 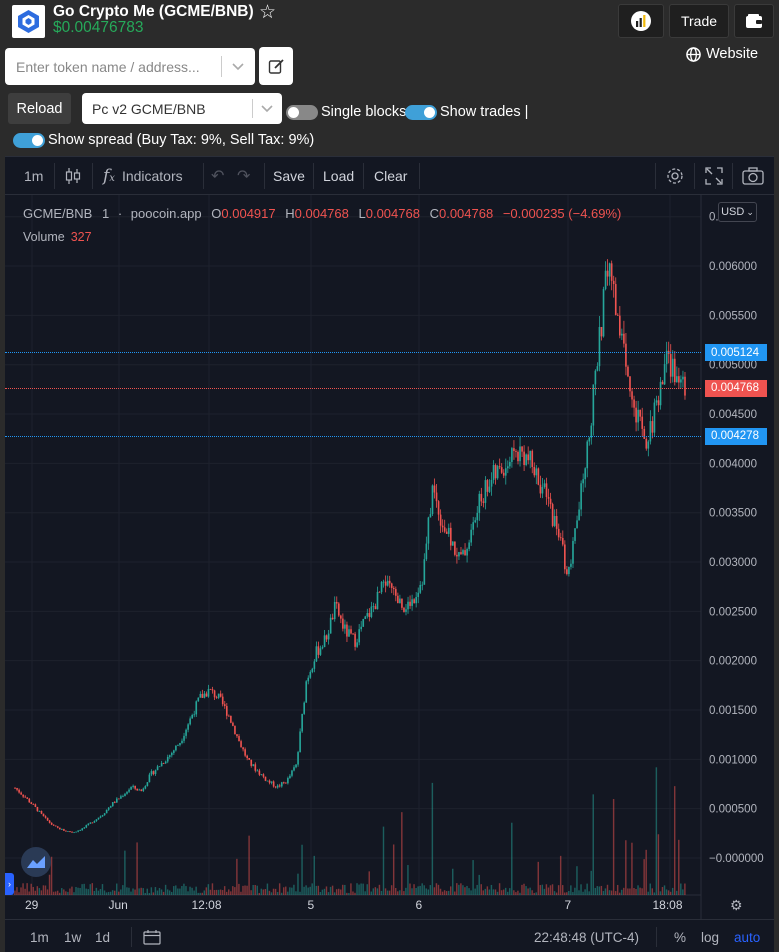 What do you see at coordinates (733, 267) in the screenshot?
I see `y-tick-label: 0.006000` at bounding box center [733, 267].